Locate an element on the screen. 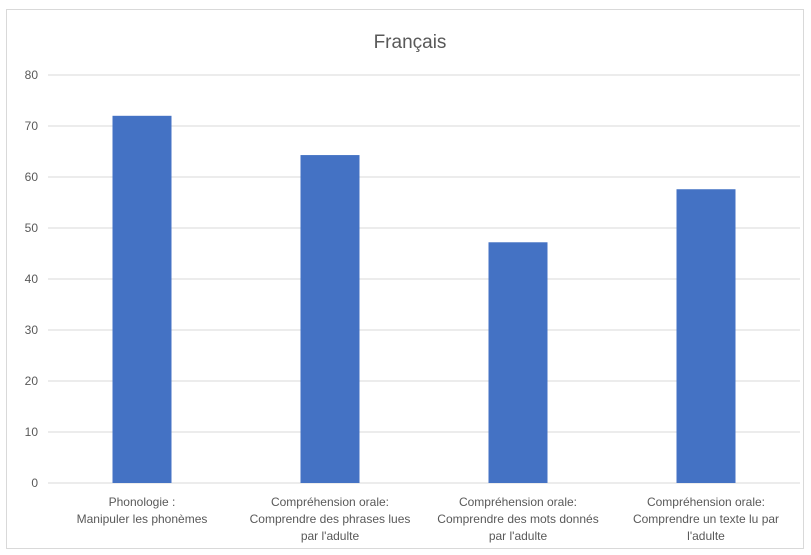  y-tick-label: 80 is located at coordinates (32, 75).